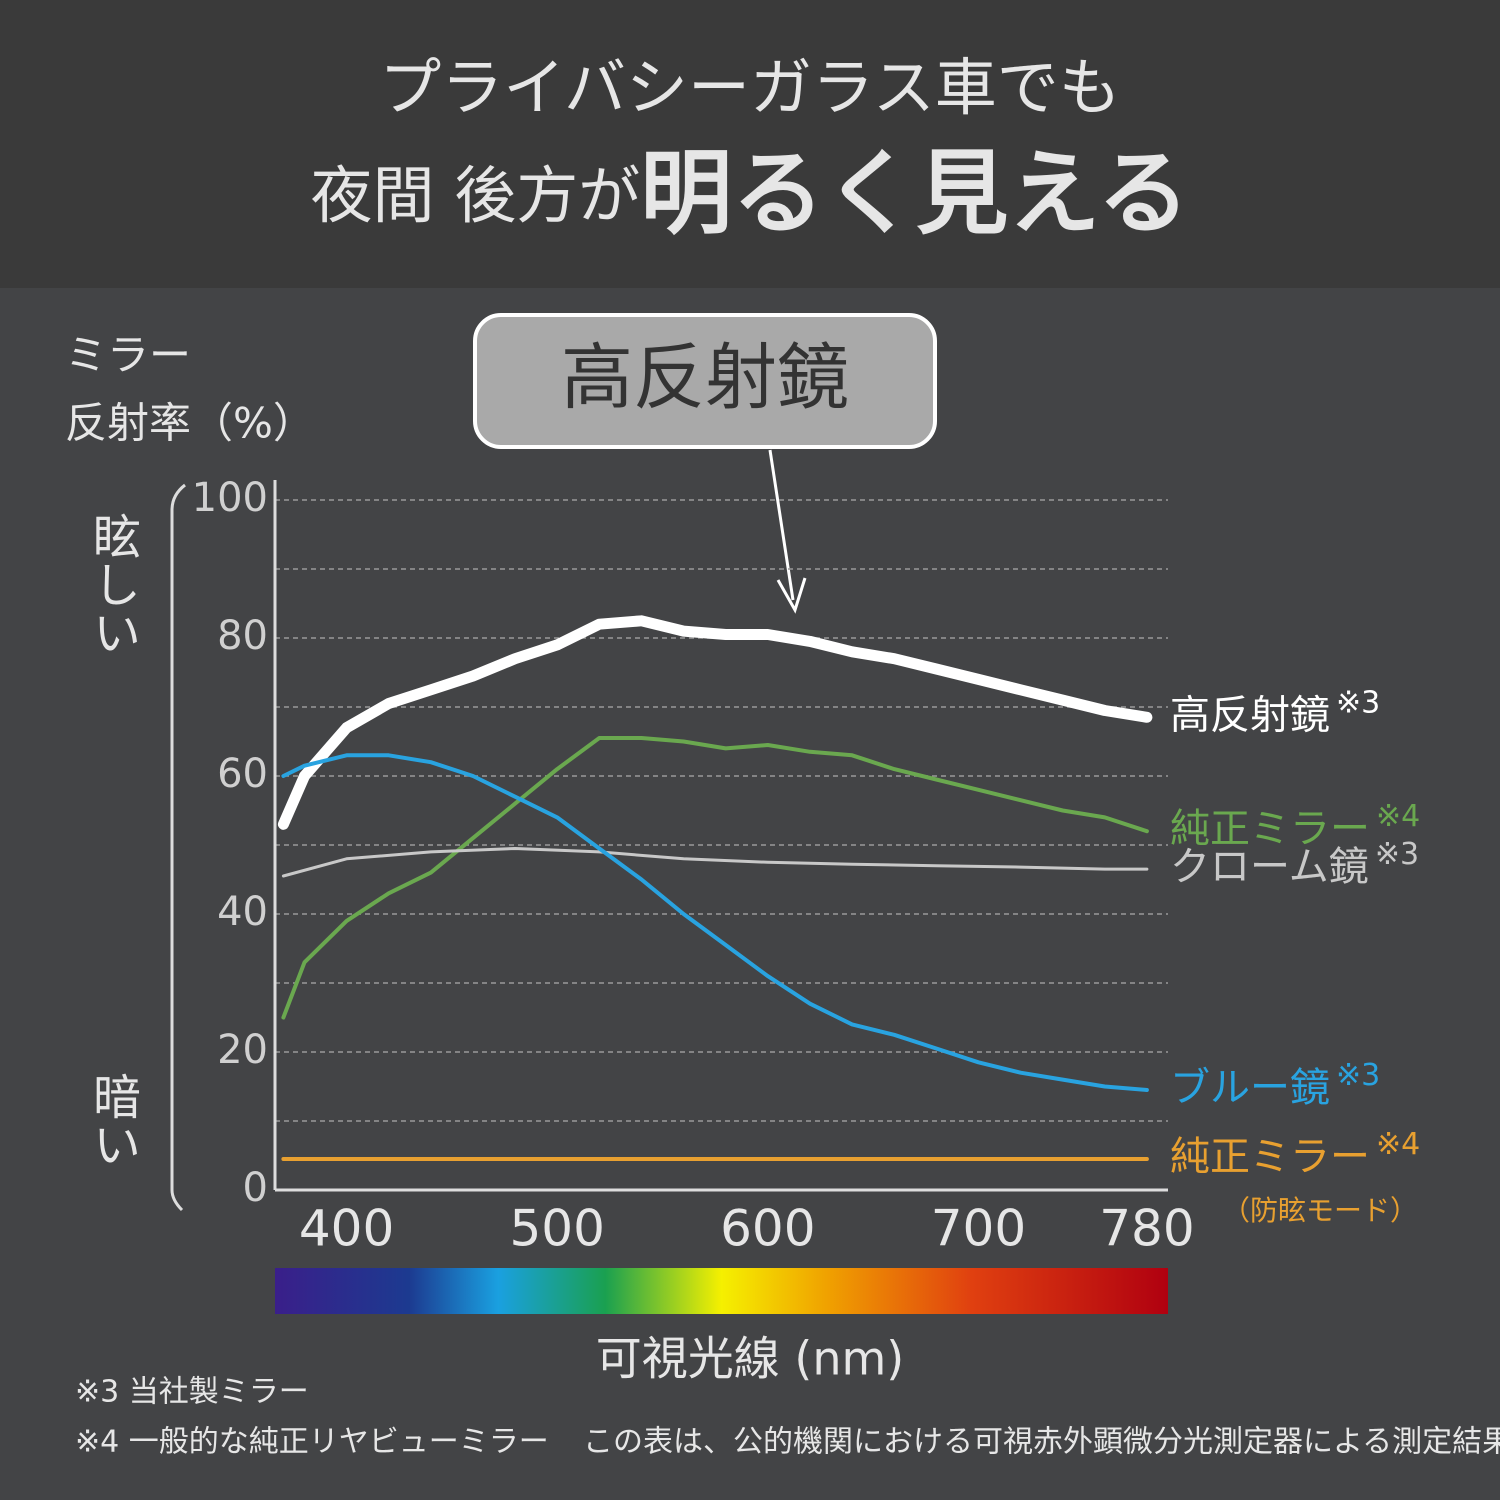  What do you see at coordinates (721, 1291) in the screenshot?
I see `spectrum-bar` at bounding box center [721, 1291].